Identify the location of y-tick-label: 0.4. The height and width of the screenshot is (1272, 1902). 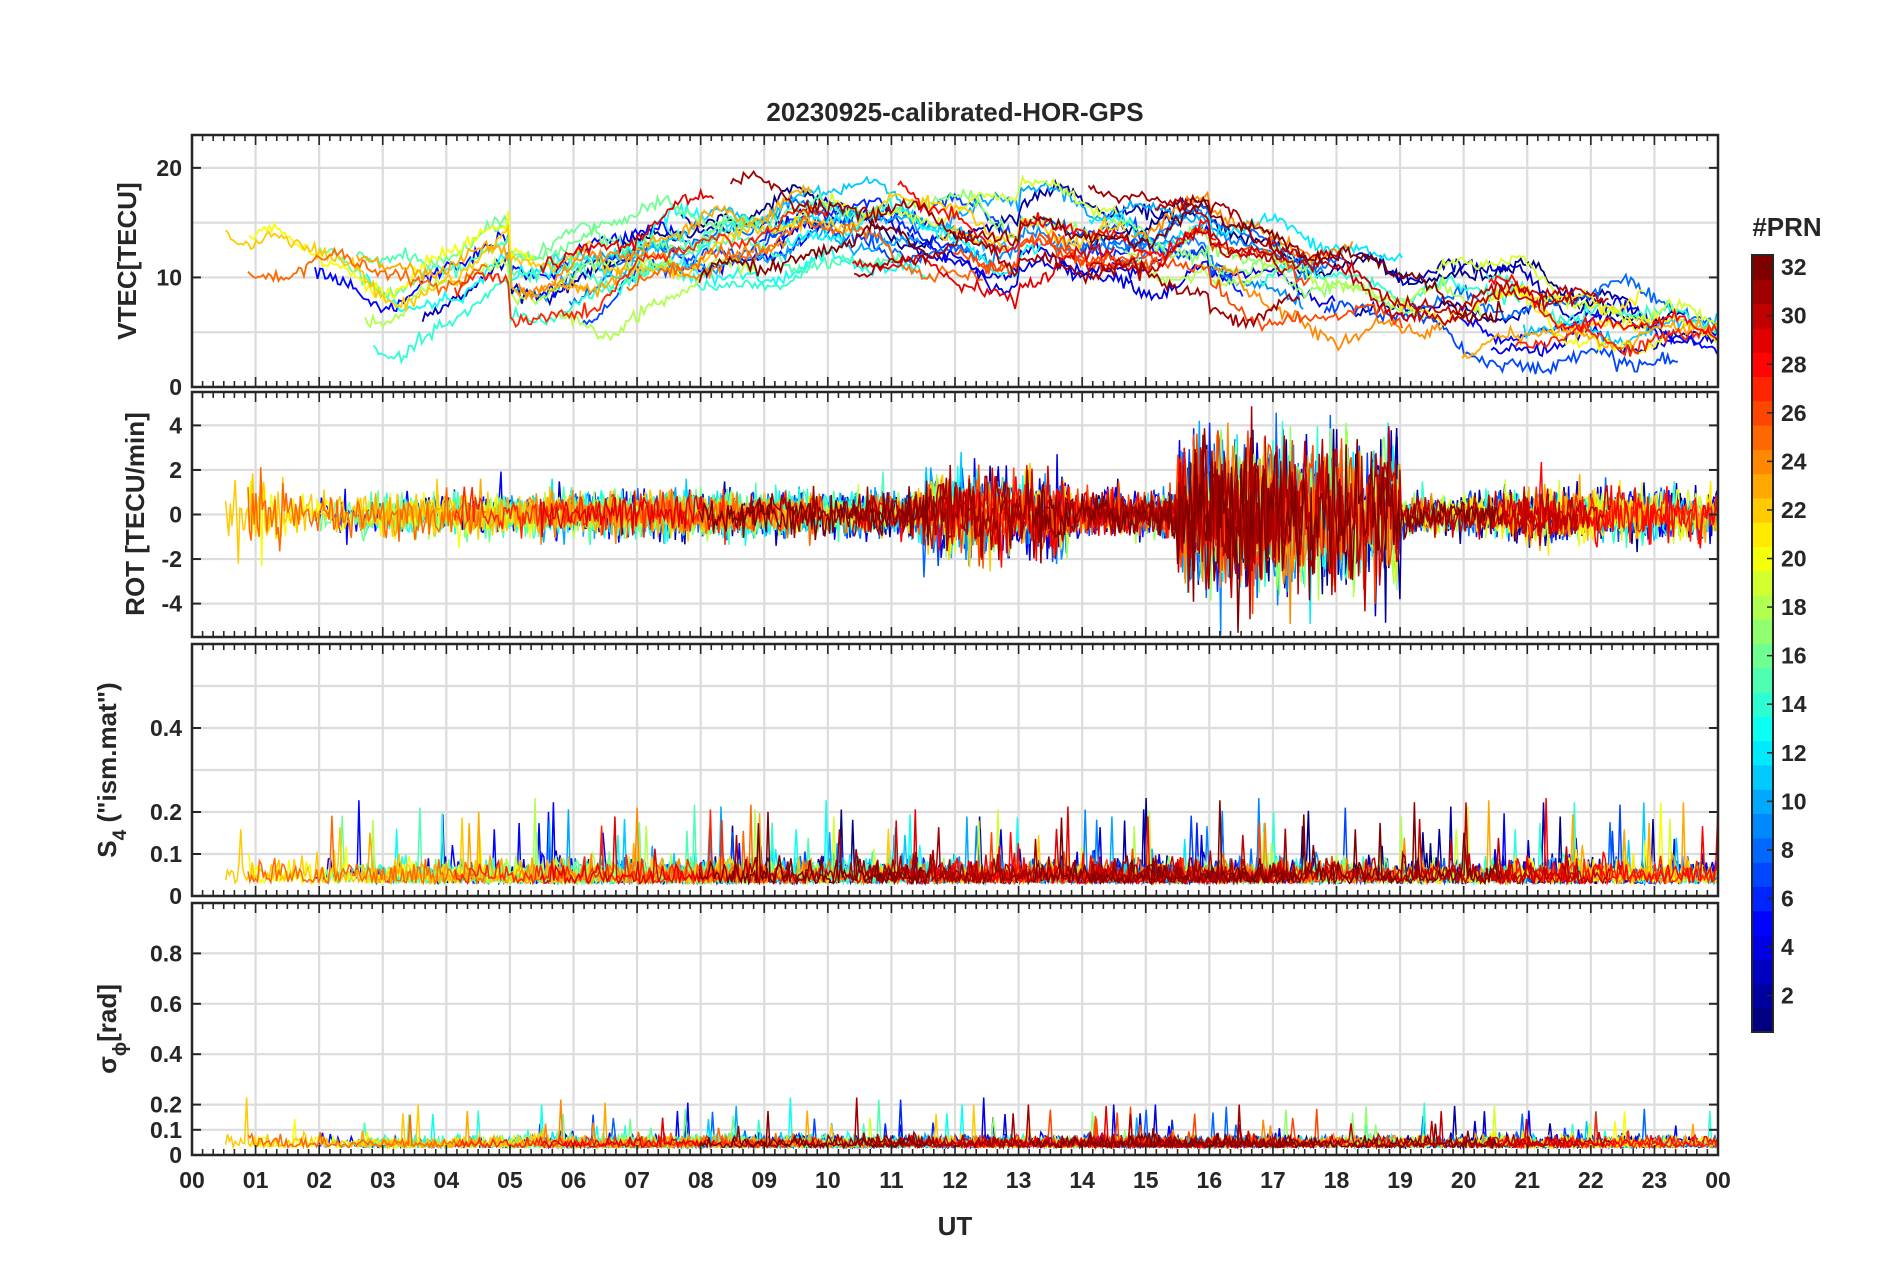
(166, 1054).